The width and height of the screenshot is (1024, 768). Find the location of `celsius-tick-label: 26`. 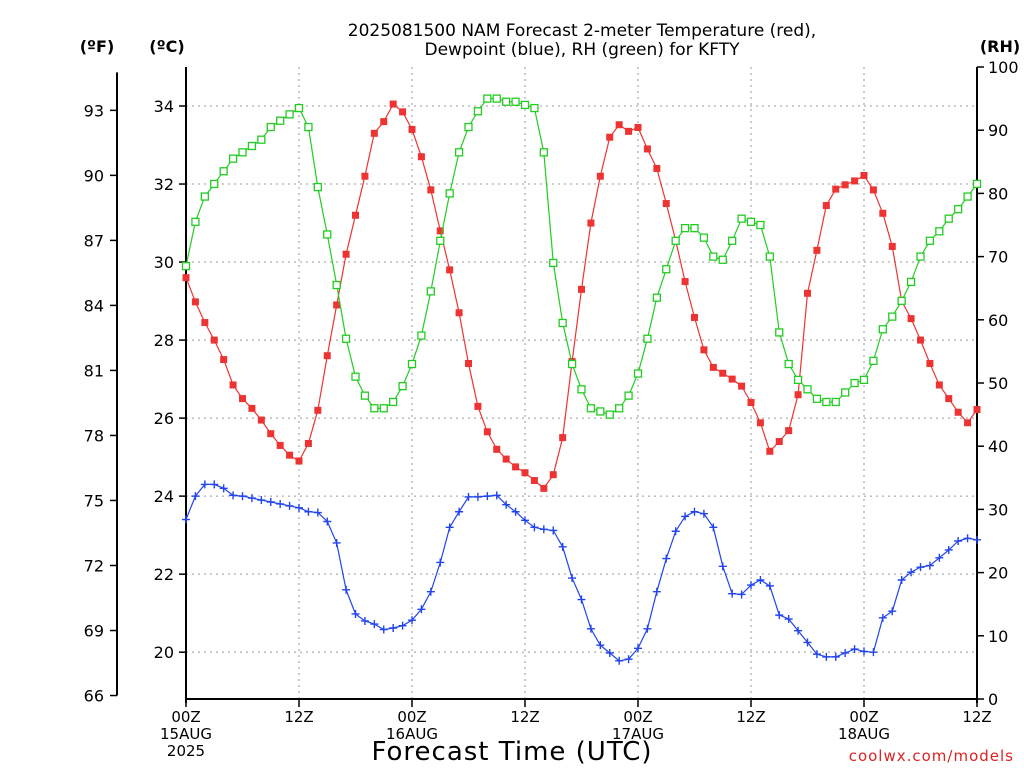

celsius-tick-label: 26 is located at coordinates (164, 418).